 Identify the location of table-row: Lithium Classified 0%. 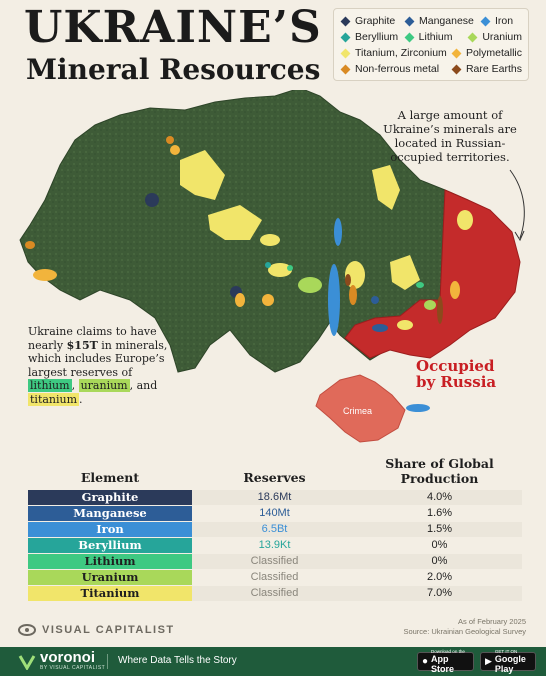
(275, 561).